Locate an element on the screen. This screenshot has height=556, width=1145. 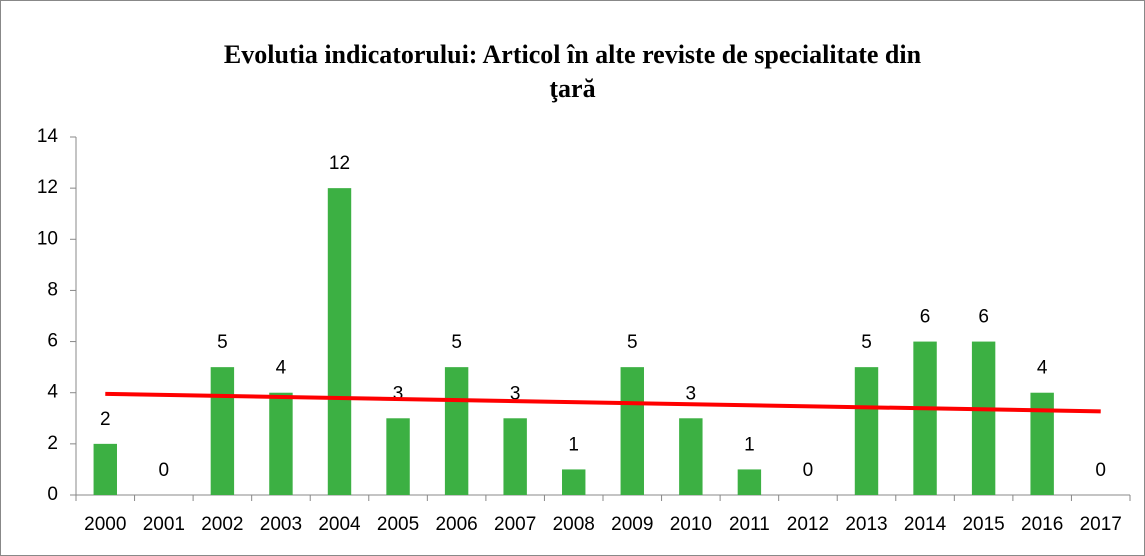
x-tick-label: 2010 is located at coordinates (691, 524).